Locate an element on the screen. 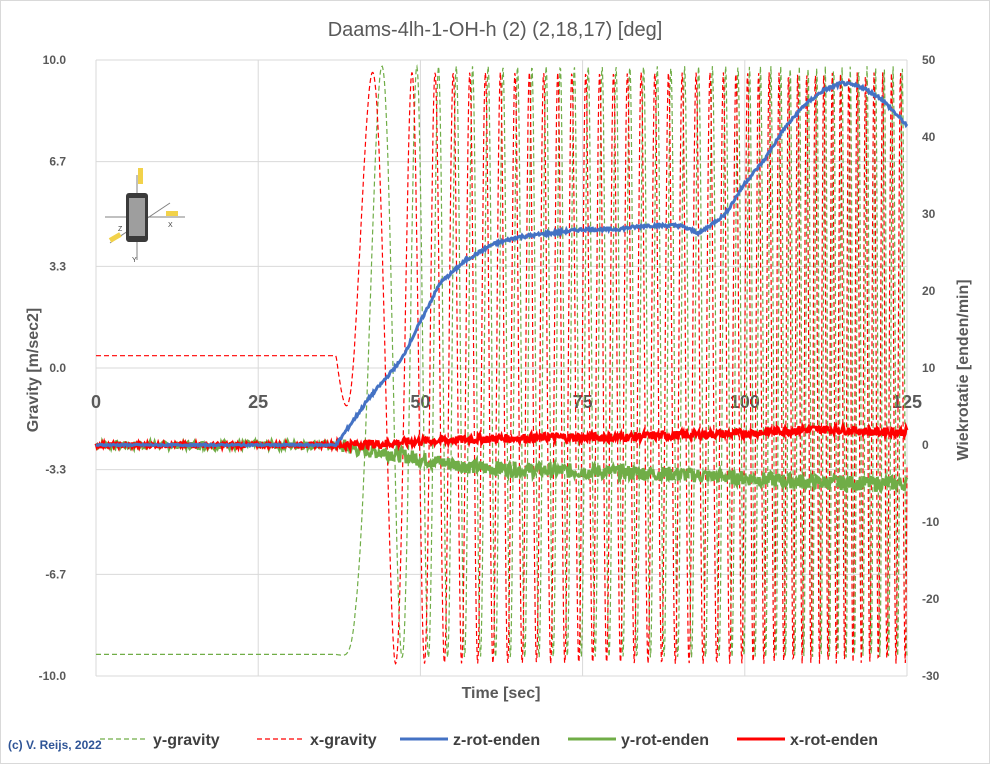  y-right-tick-label: 0 is located at coordinates (925, 445).